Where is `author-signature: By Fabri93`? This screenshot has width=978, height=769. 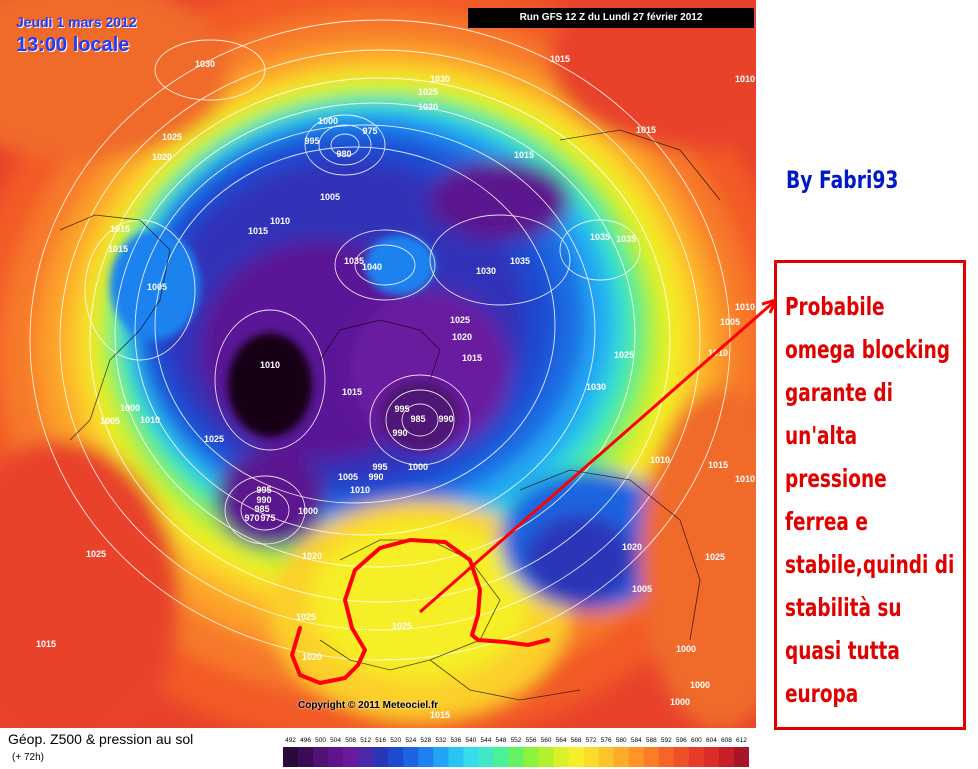 author-signature: By Fabri93 is located at coordinates (842, 180).